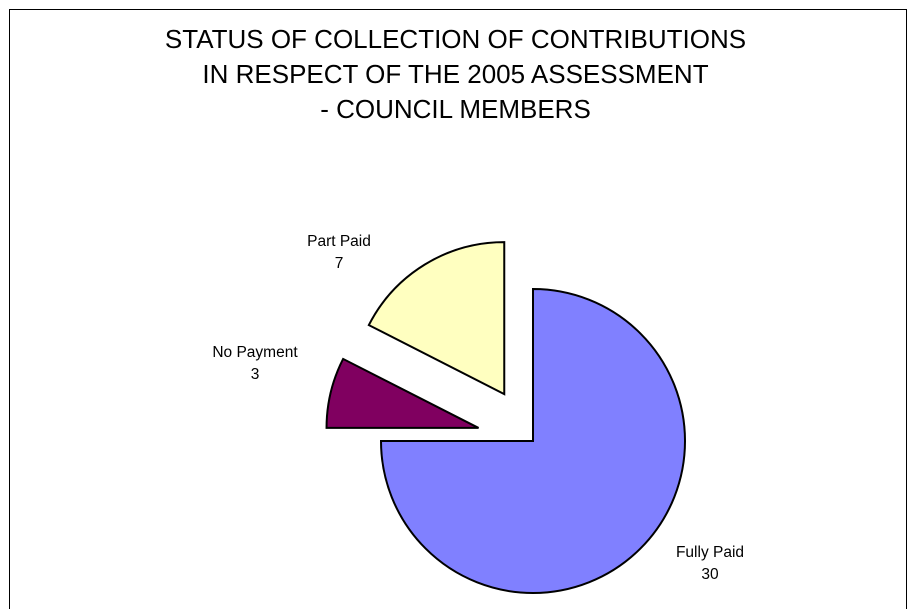 The width and height of the screenshot is (911, 609). I want to click on pie-slice-part-paid, so click(436, 318).